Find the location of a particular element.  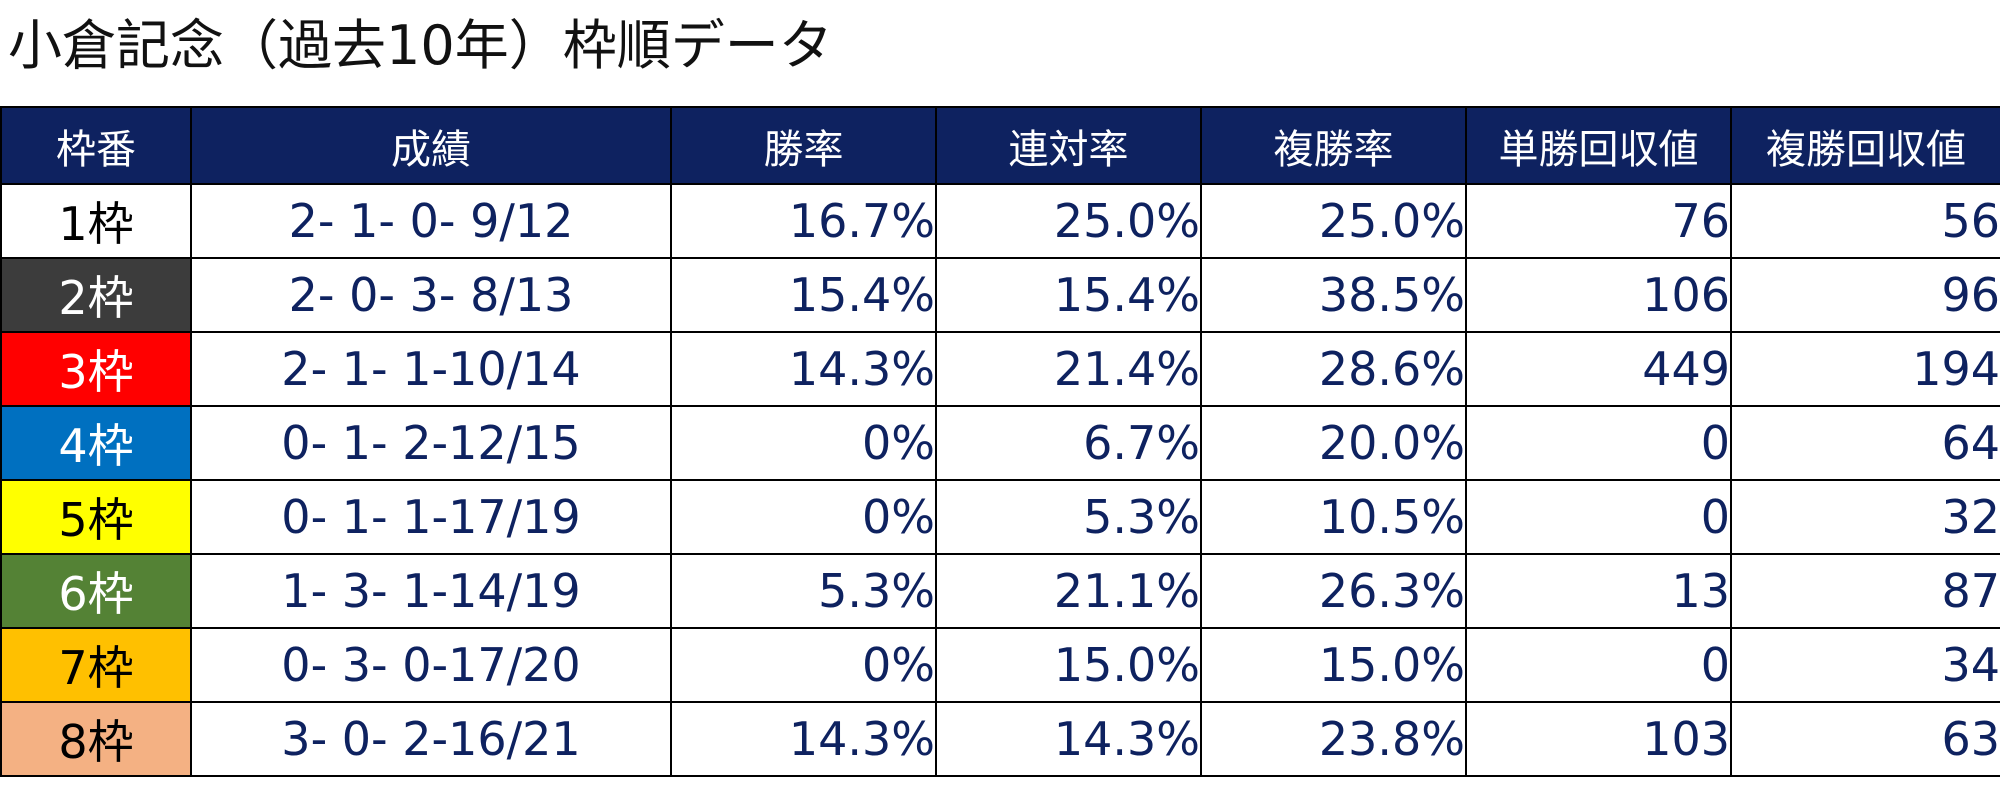

table-row: 6枠 1- 3- 1-14/19 5.3% 21.1% 26.3% 13 87 is located at coordinates (1000, 591).